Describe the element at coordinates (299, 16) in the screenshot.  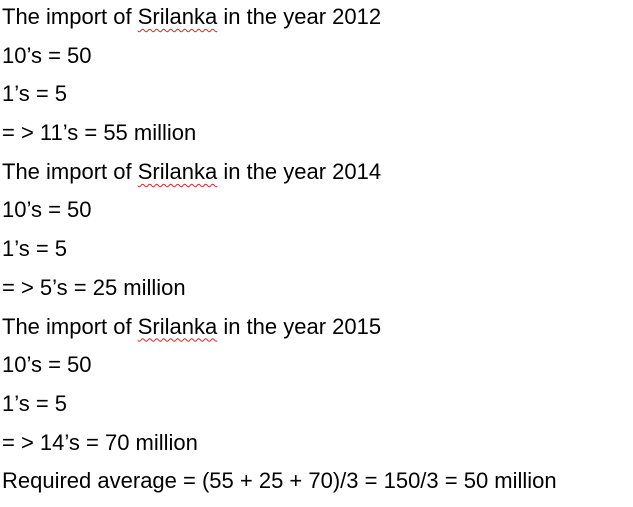
I see `heading-text-after: in the year 2012` at that location.